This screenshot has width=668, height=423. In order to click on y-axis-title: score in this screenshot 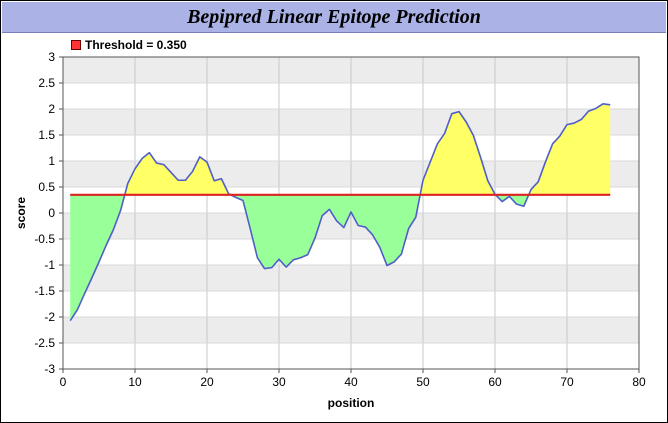, I will do `click(21, 213)`.